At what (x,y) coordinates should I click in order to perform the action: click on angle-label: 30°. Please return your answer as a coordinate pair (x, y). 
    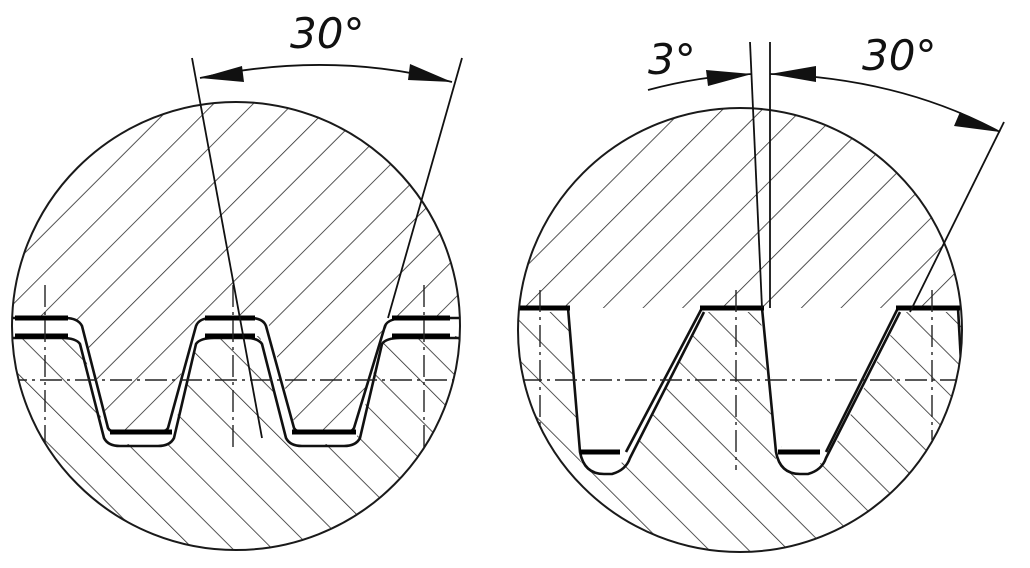
    Looking at the image, I should click on (327, 33).